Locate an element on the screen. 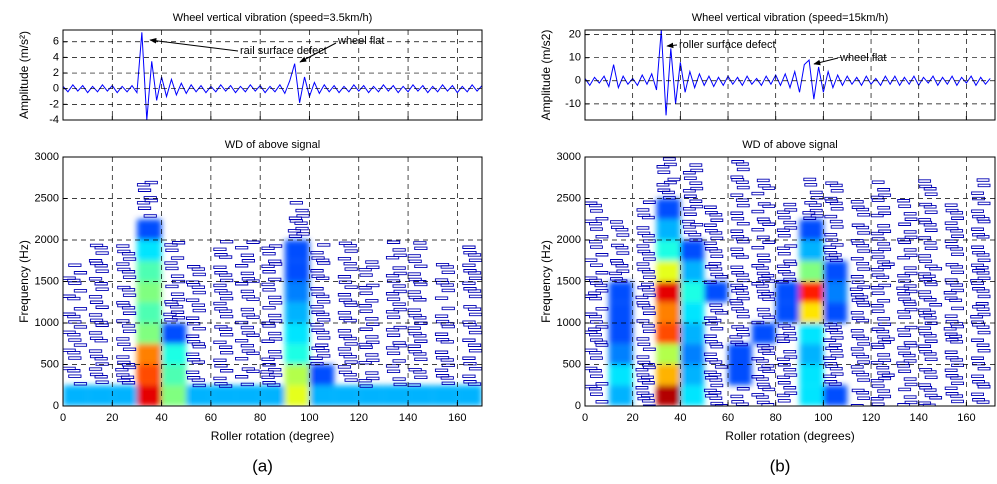 The width and height of the screenshot is (997, 484). annotation: roller surface defect is located at coordinates (727, 45).